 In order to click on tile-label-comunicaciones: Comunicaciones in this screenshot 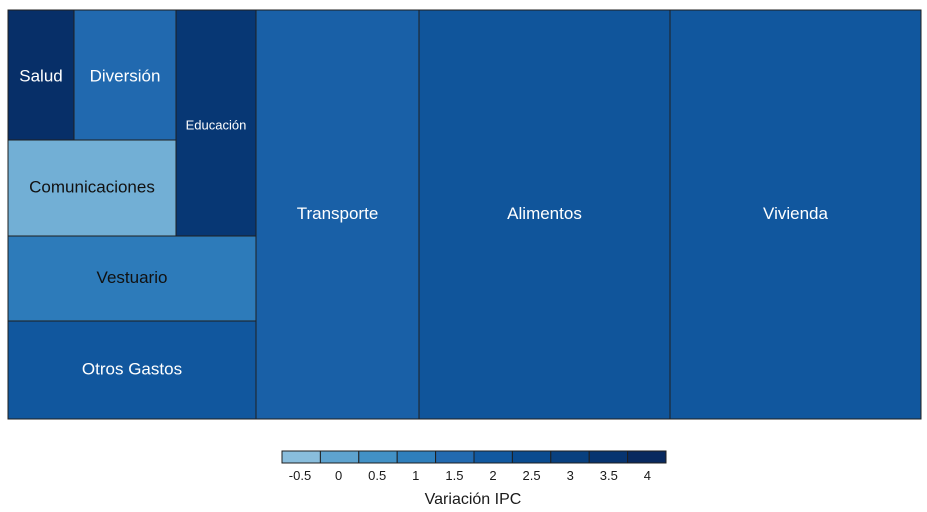, I will do `click(92, 186)`.